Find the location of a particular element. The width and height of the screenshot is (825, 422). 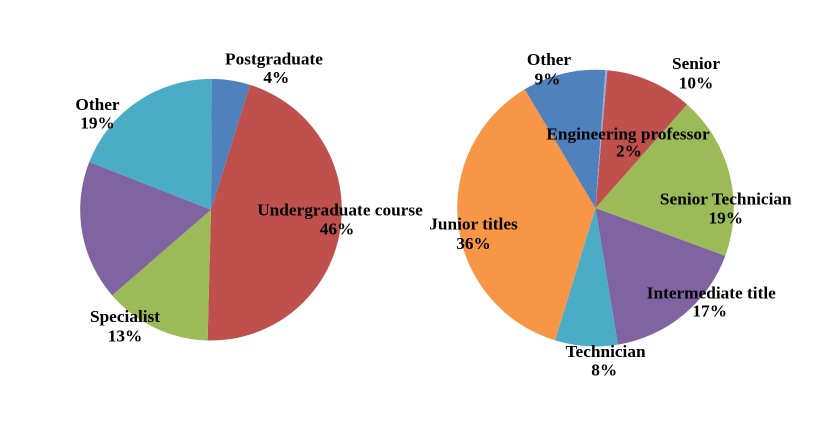

svg-text: Engineering professor is located at coordinates (628, 133).